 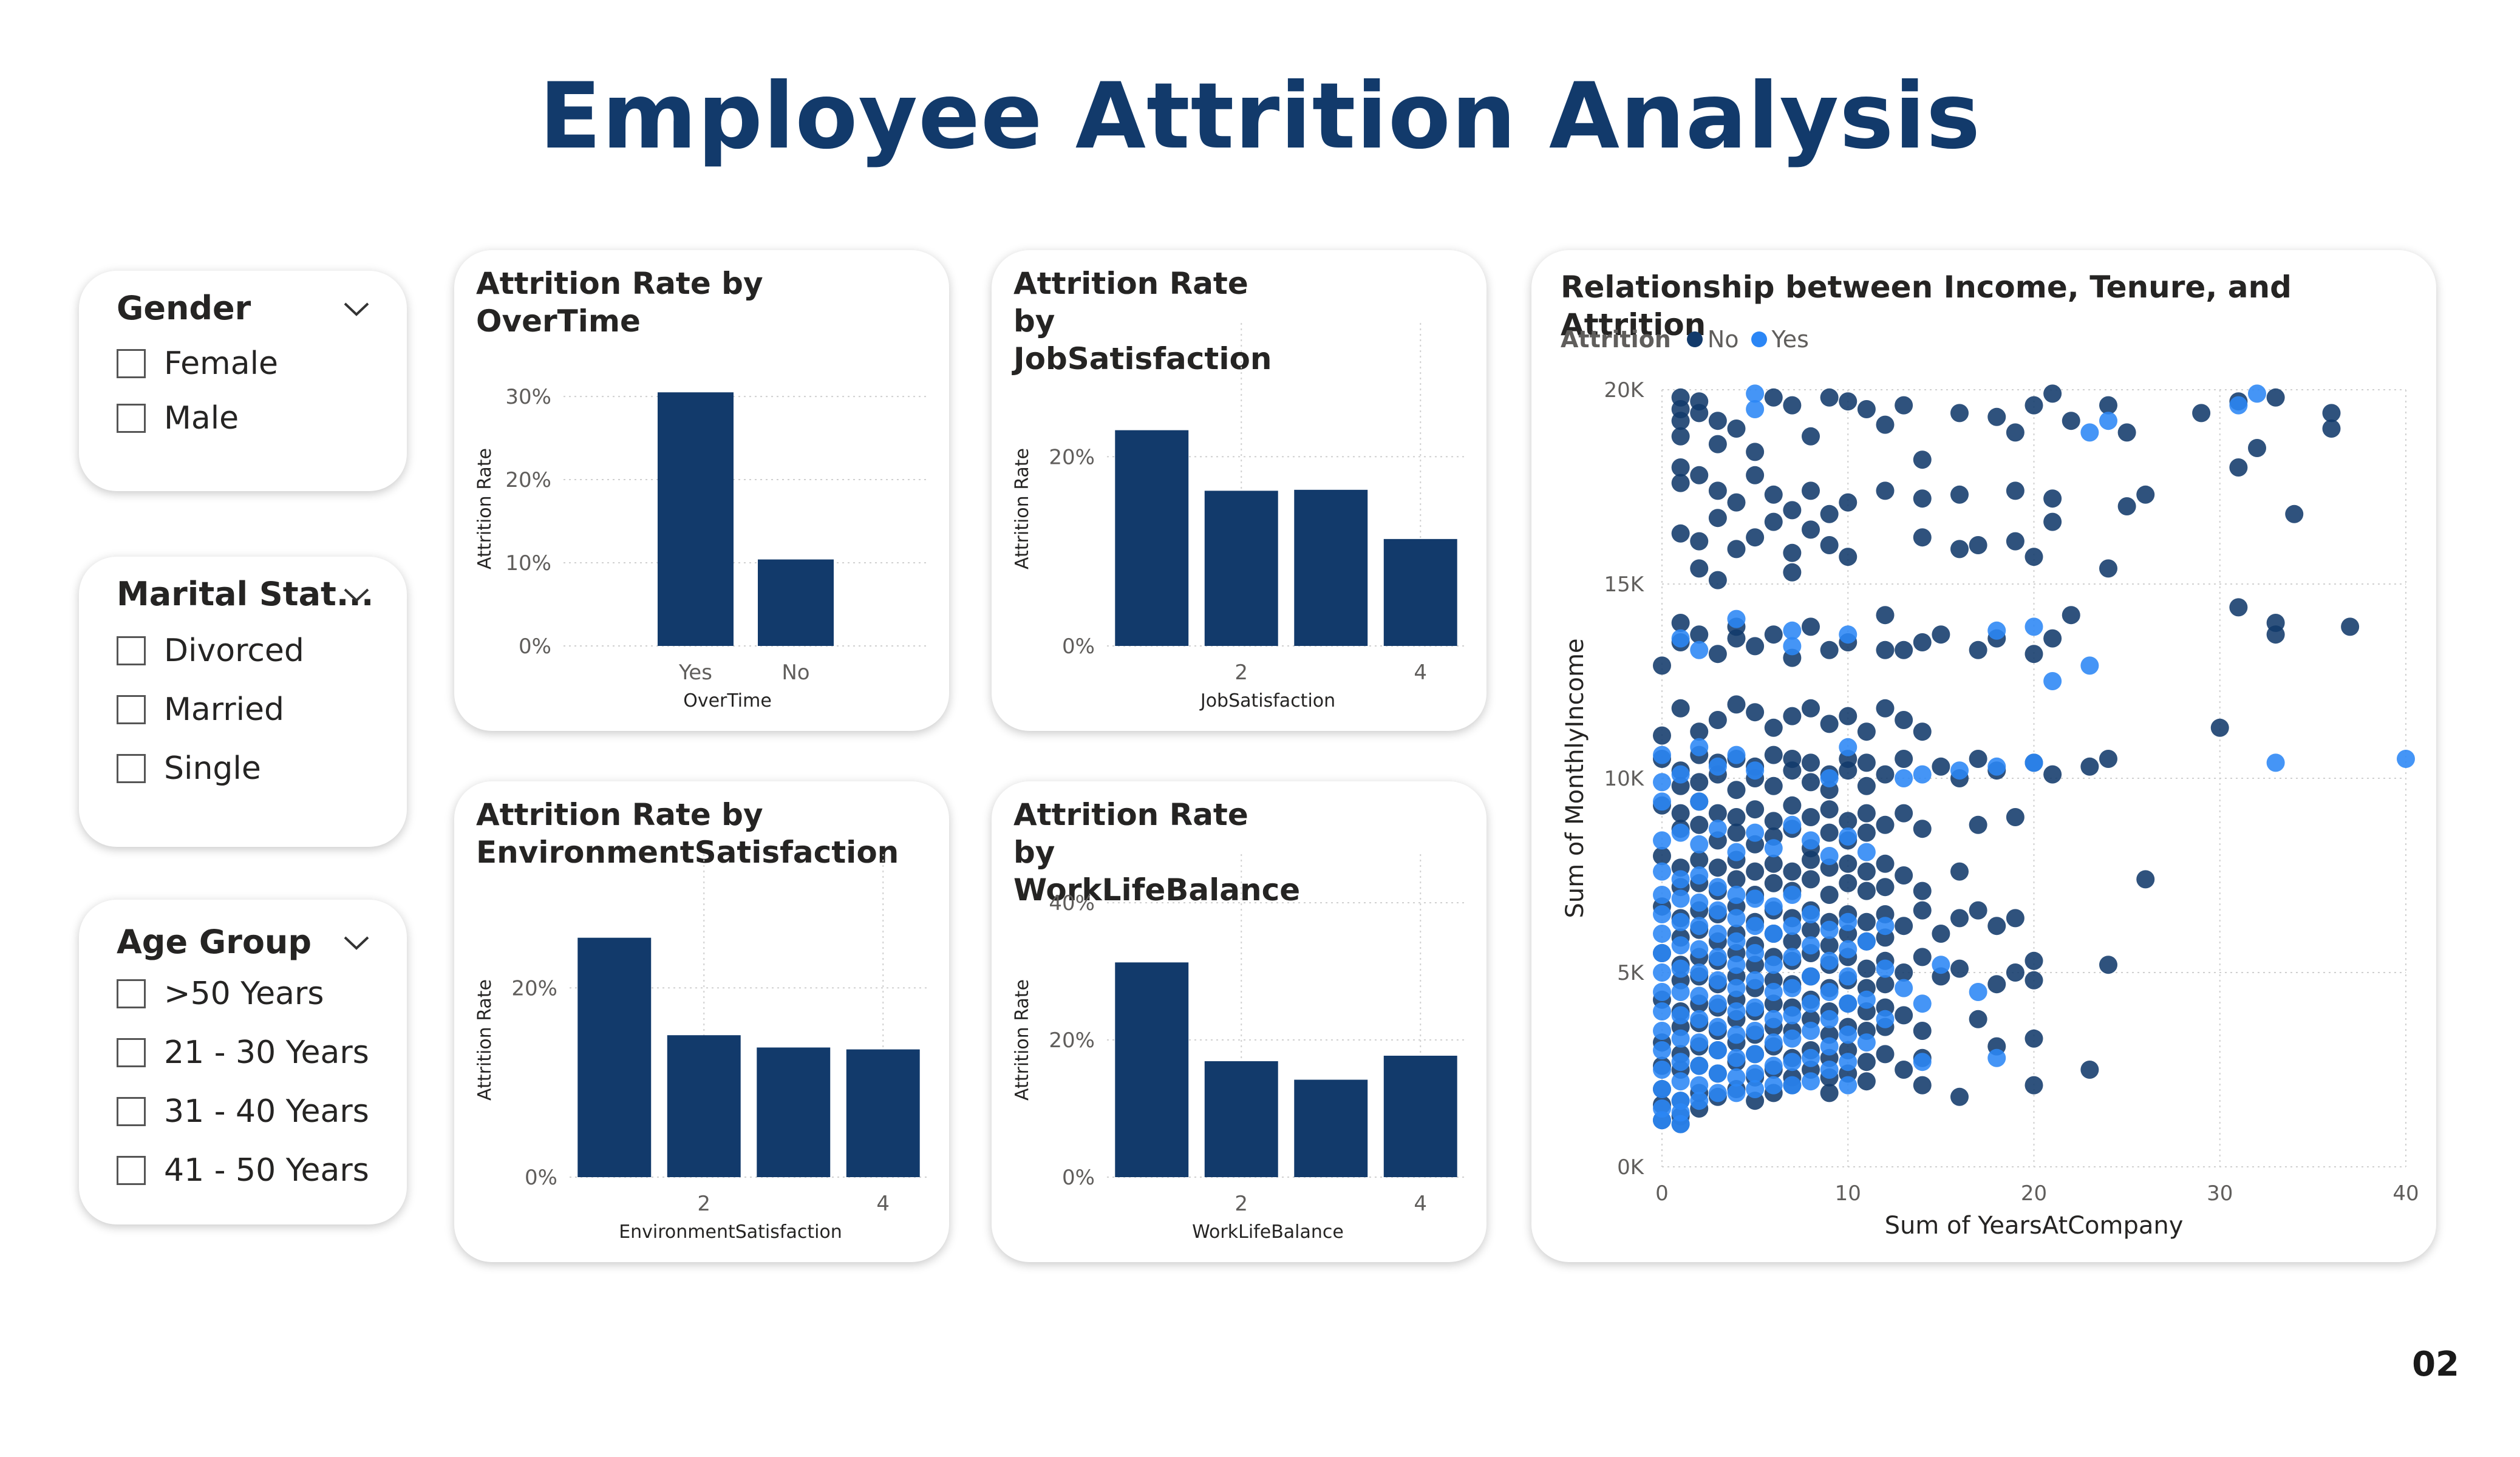 What do you see at coordinates (1239, 1021) in the screenshot?
I see `worklife-balance-bar-chart: 0% 20% 40% 2 4 WorkLifeBalance Attrition Rate` at bounding box center [1239, 1021].